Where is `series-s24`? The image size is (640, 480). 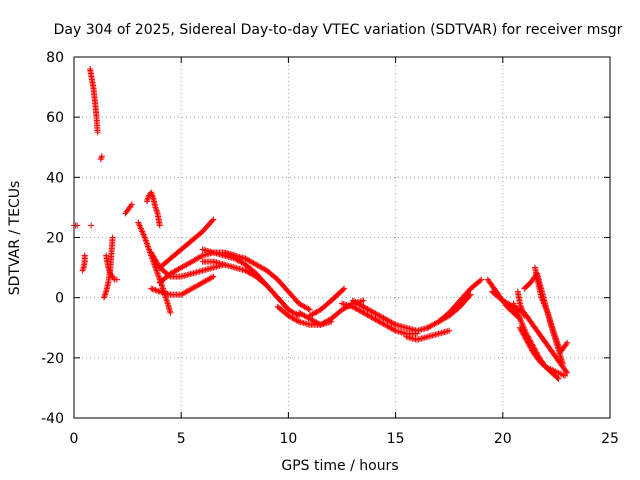
series-s24 is located at coordinates (454, 303).